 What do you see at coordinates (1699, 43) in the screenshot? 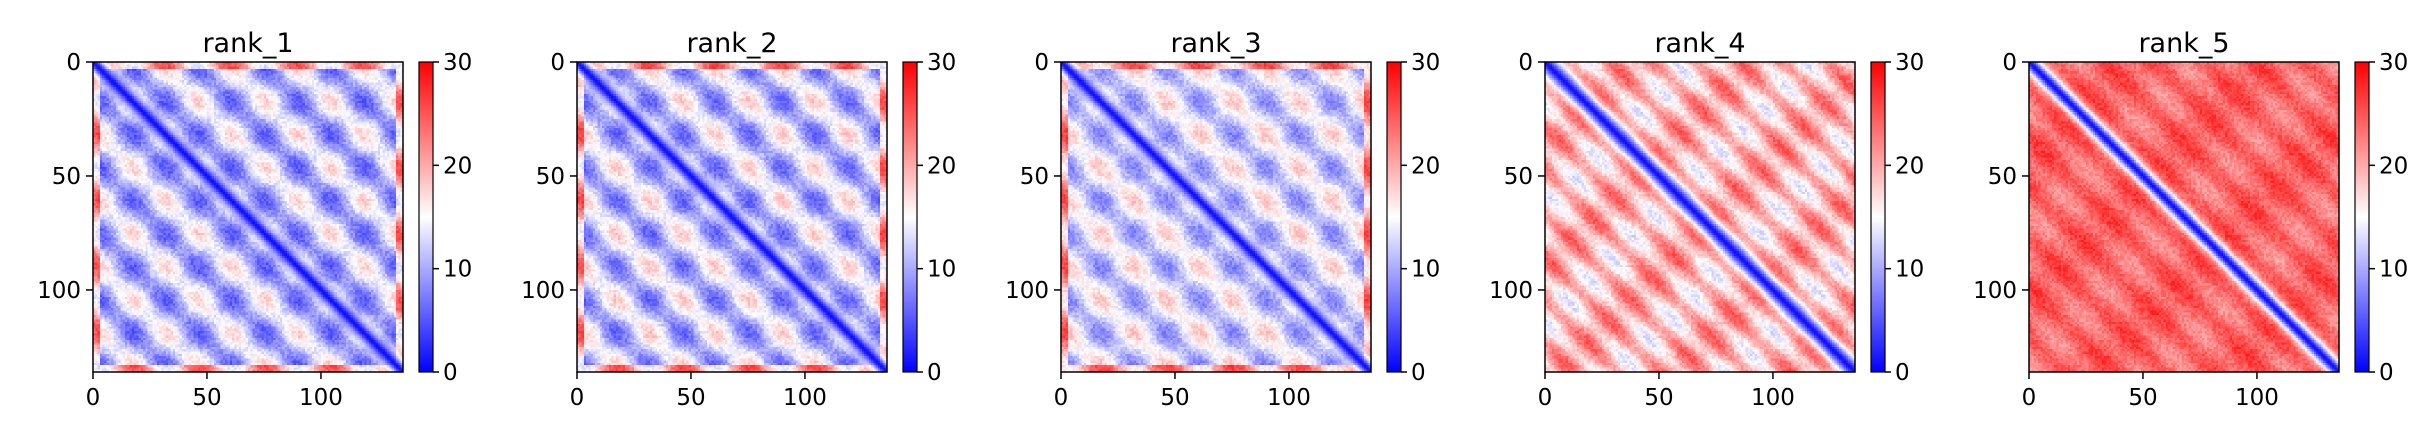
I see `panel-title: rank_4` at bounding box center [1699, 43].